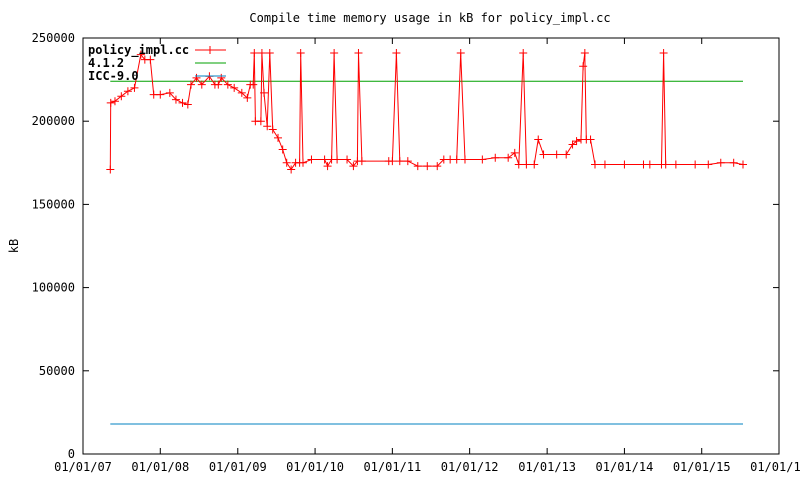 This screenshot has width=800, height=480. What do you see at coordinates (210, 50) in the screenshot?
I see `legend-marker` at bounding box center [210, 50].